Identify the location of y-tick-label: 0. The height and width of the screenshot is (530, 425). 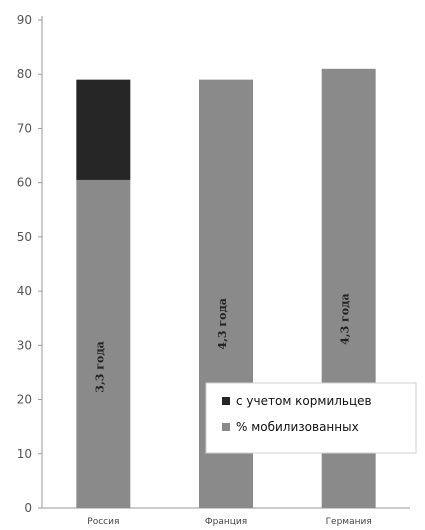
(28, 508).